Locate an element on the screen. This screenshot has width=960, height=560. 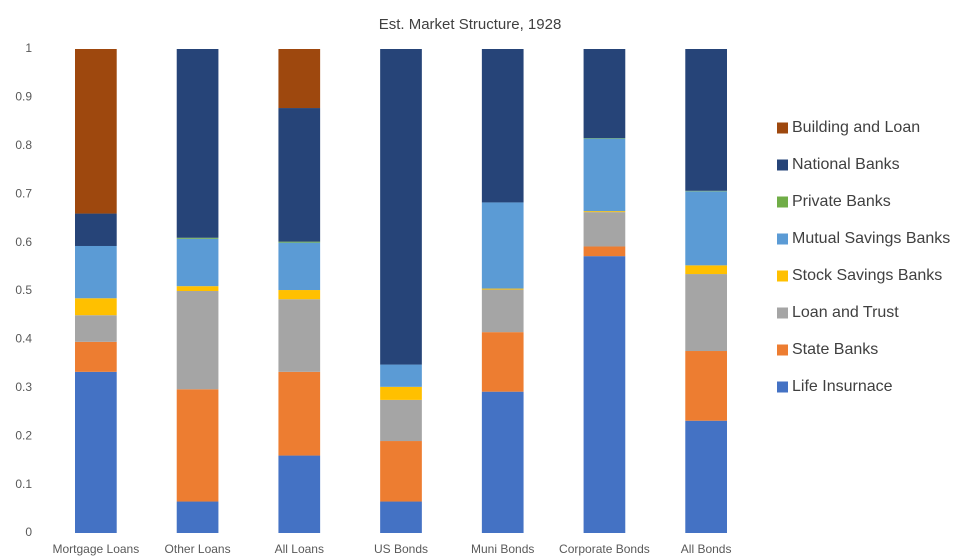
legend-label: Life Insurnace is located at coordinates (842, 386).